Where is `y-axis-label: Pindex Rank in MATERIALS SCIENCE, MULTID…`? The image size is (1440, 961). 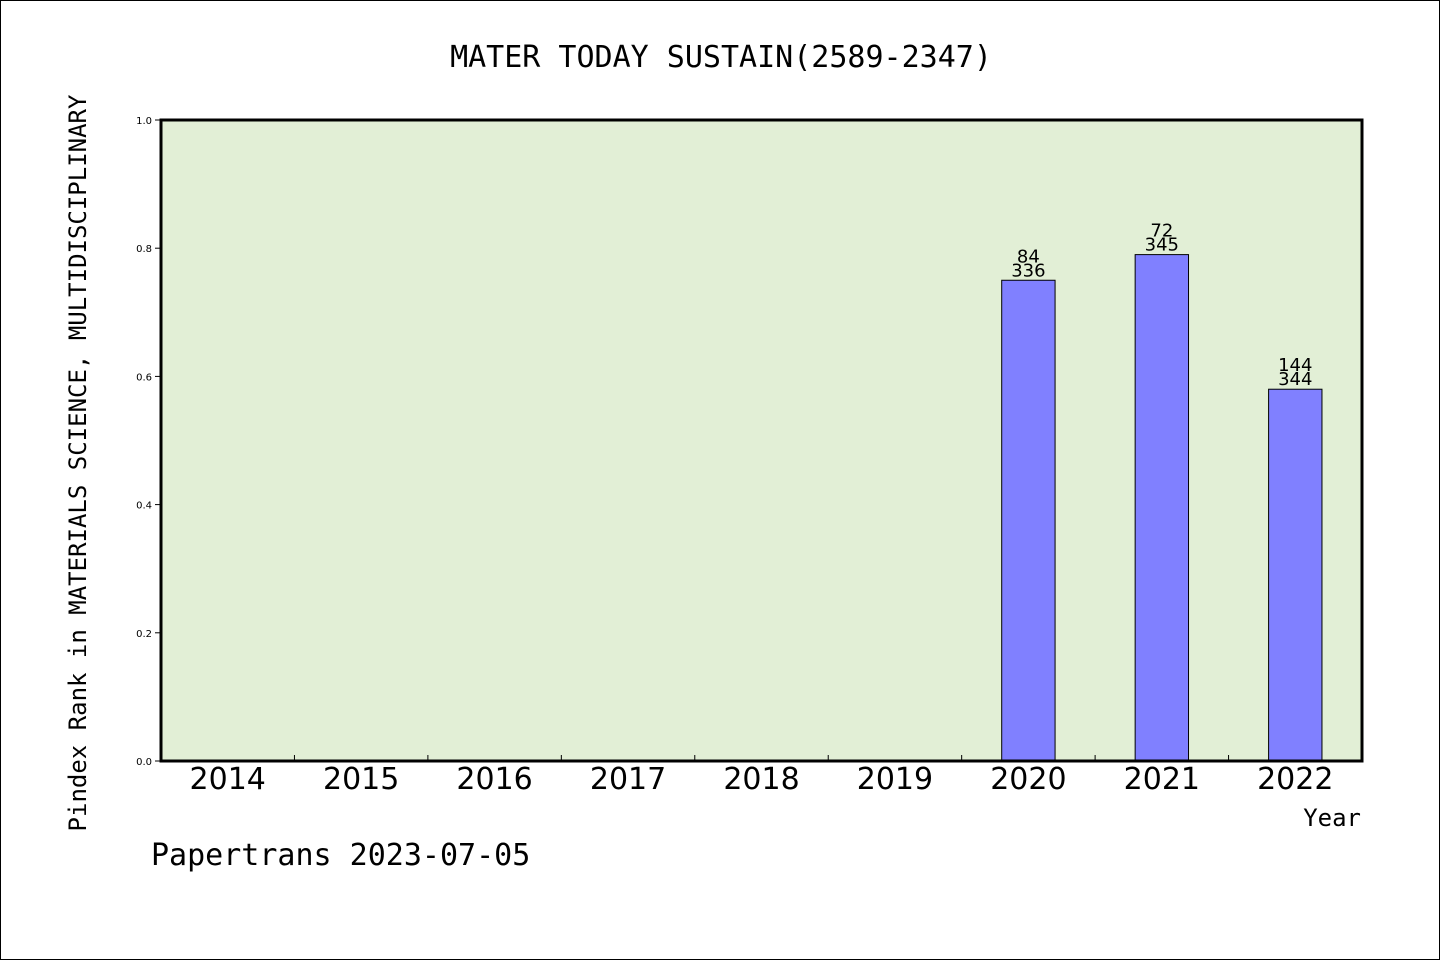
y-axis-label: Pindex Rank in MATERIALS SCIENCE, MULTID… is located at coordinates (78, 462).